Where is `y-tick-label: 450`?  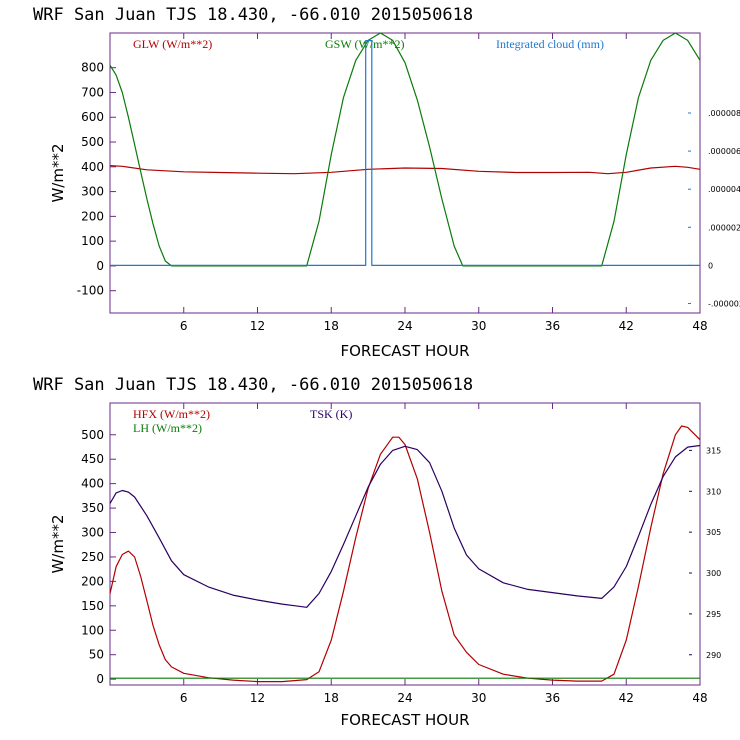 y-tick-label: 450 is located at coordinates (92, 459).